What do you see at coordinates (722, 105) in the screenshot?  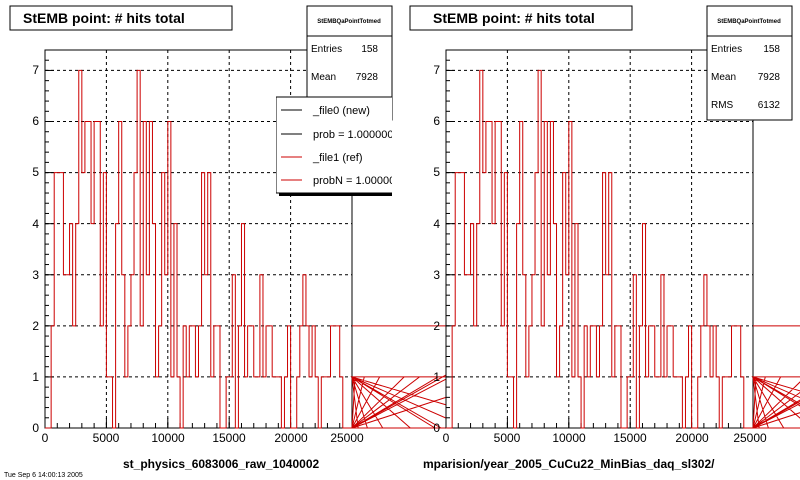 I see `stats-label: RMS` at bounding box center [722, 105].